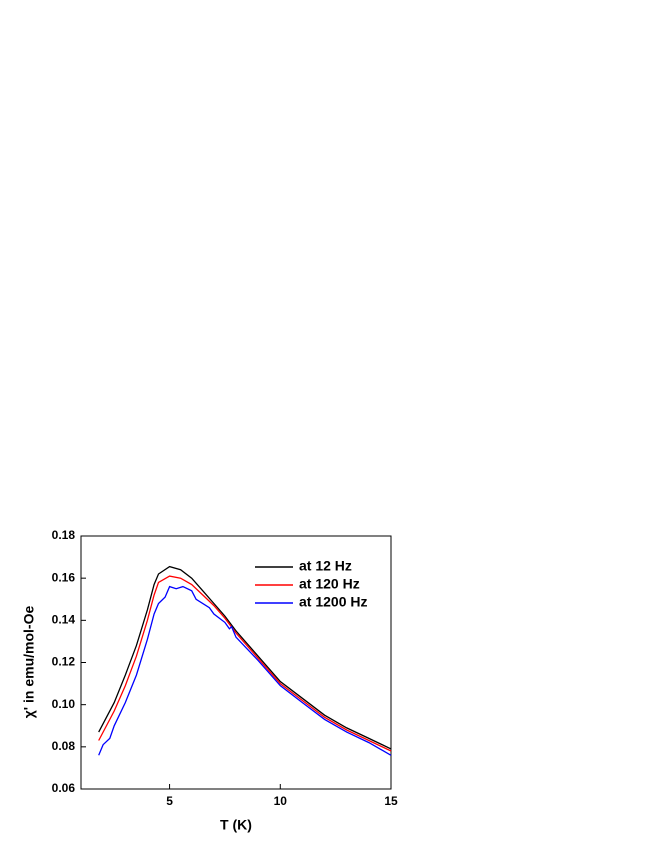  Describe the element at coordinates (169, 801) in the screenshot. I see `x-tick-label: 5` at that location.